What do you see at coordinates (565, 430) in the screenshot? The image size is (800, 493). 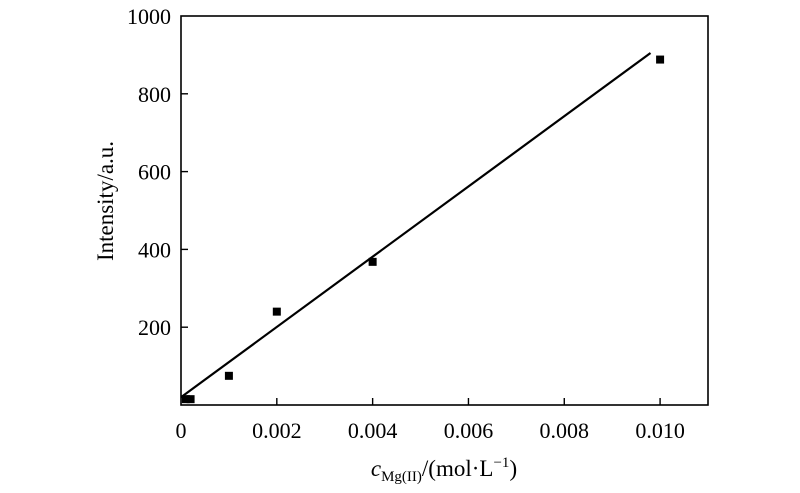 I see `x-tick-label: 0.008` at bounding box center [565, 430].